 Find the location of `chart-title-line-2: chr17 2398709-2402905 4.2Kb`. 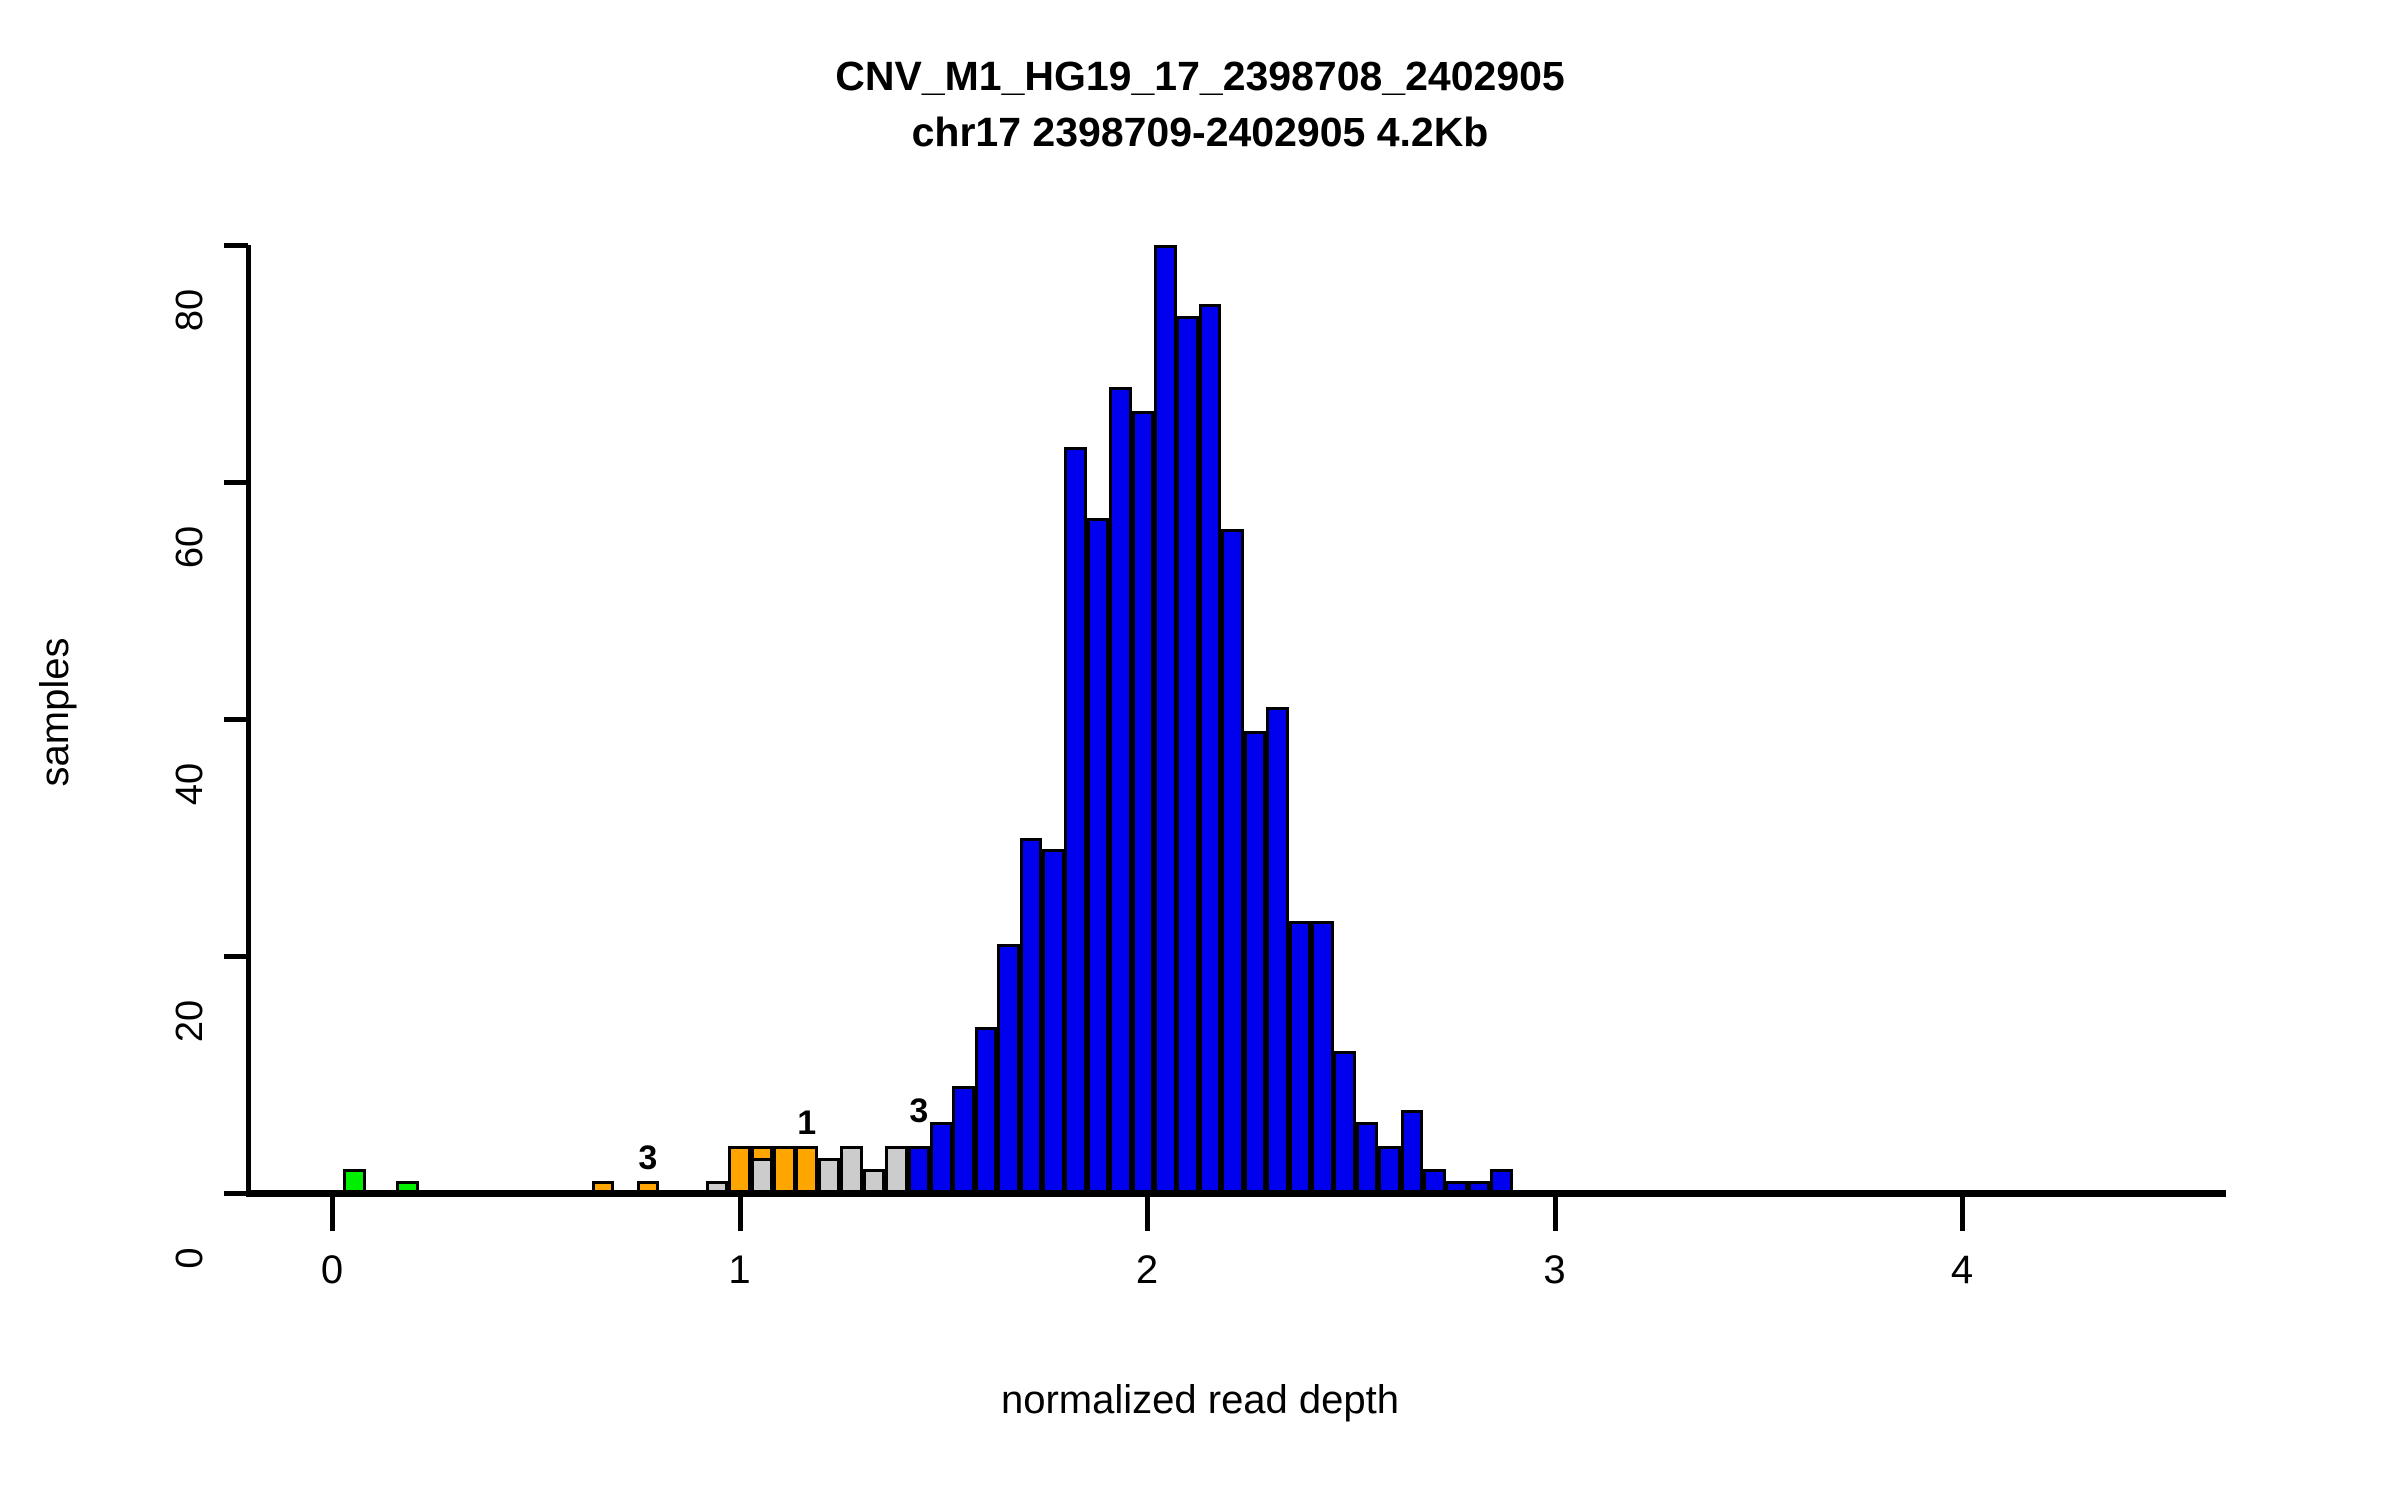

chart-title-line-2: chr17 2398709-2402905 4.2Kb is located at coordinates (1200, 132).